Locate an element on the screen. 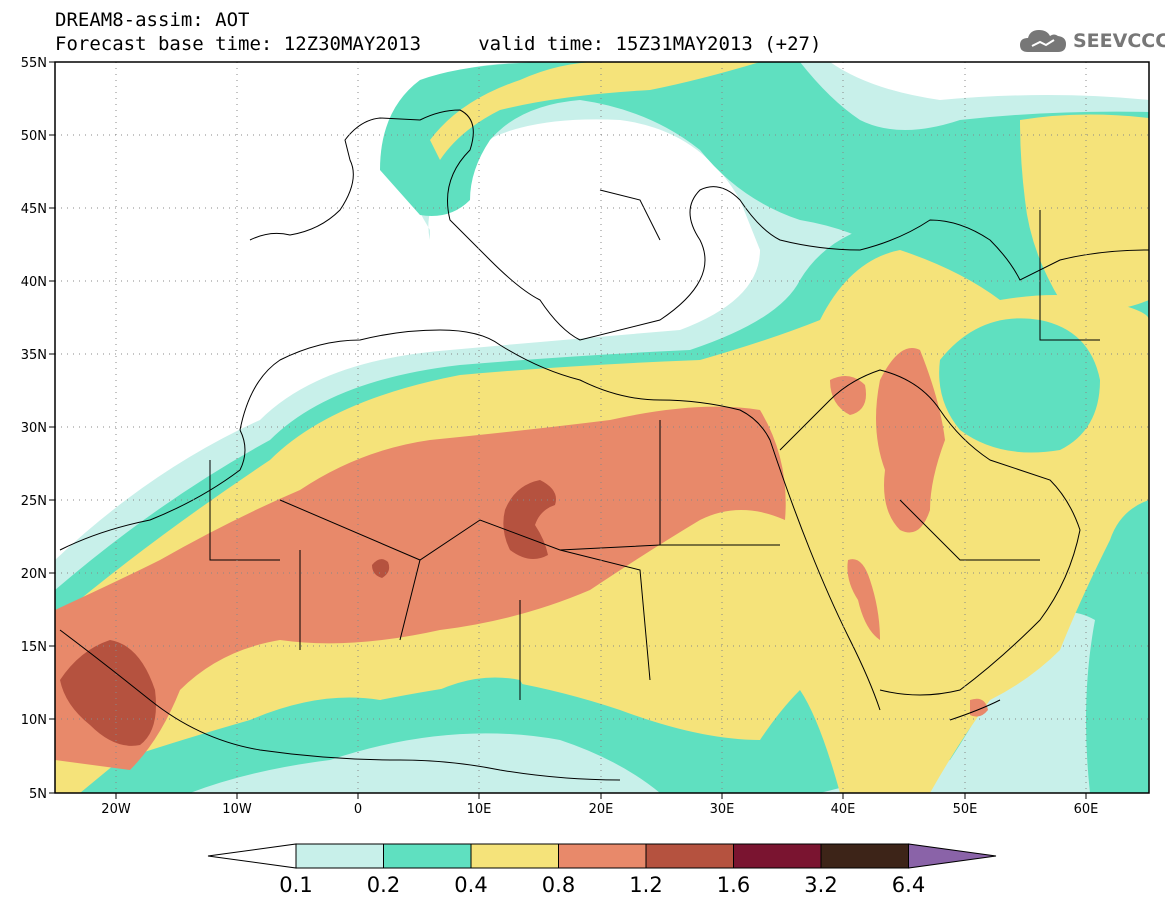  lat-label: 20N is located at coordinates (34, 574).